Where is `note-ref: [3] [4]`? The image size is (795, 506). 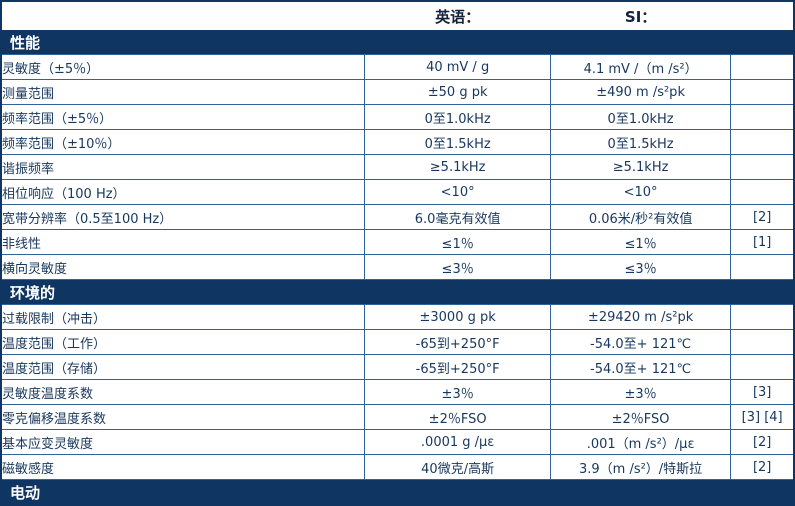 note-ref: [3] [4] is located at coordinates (762, 417).